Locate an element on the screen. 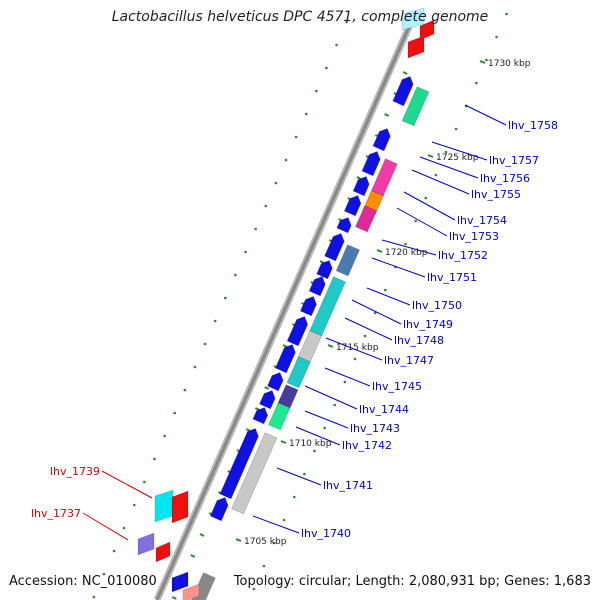  gene-label-lhv-1743: lhv_1743 is located at coordinates (375, 428).